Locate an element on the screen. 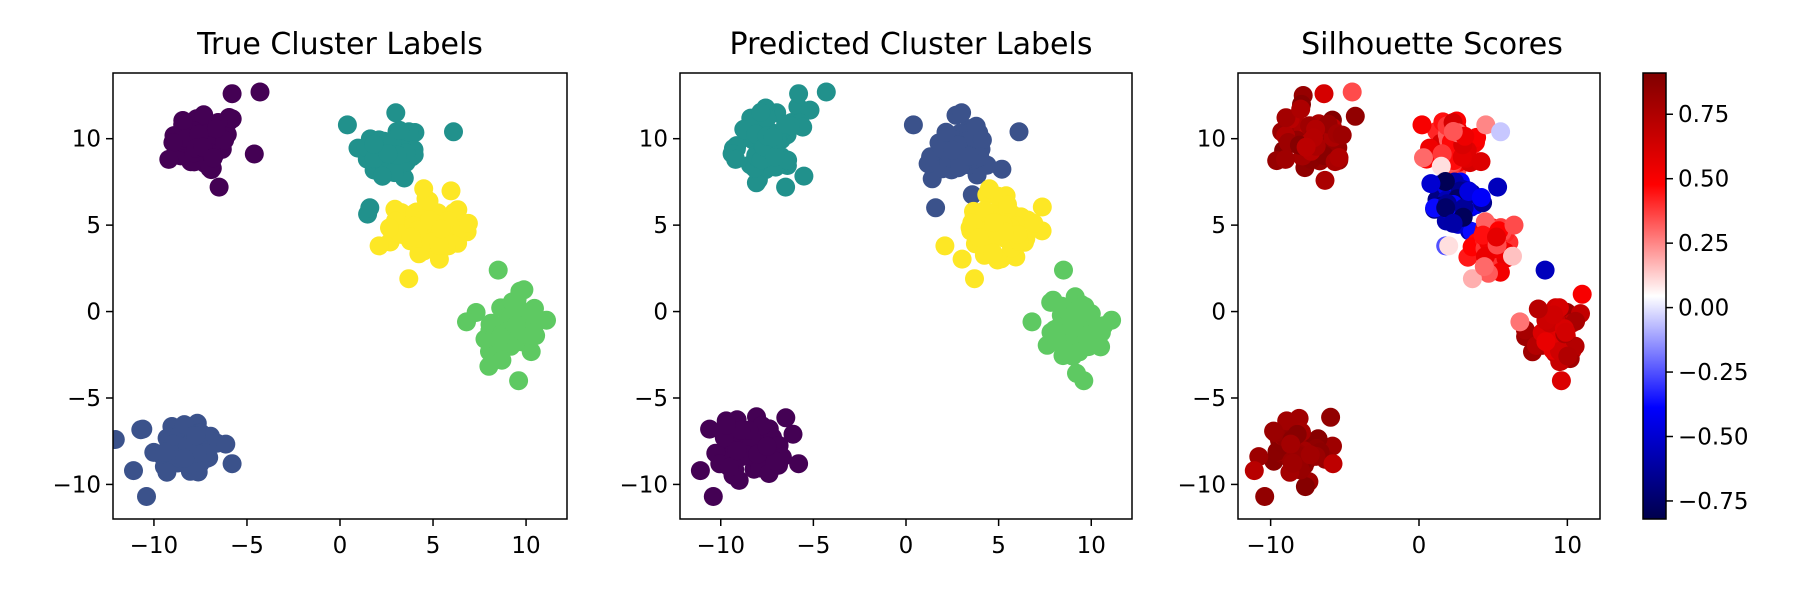 Image resolution: width=1800 pixels, height=600 pixels. colorbar-tick-label: −0.75 is located at coordinates (1713, 502).